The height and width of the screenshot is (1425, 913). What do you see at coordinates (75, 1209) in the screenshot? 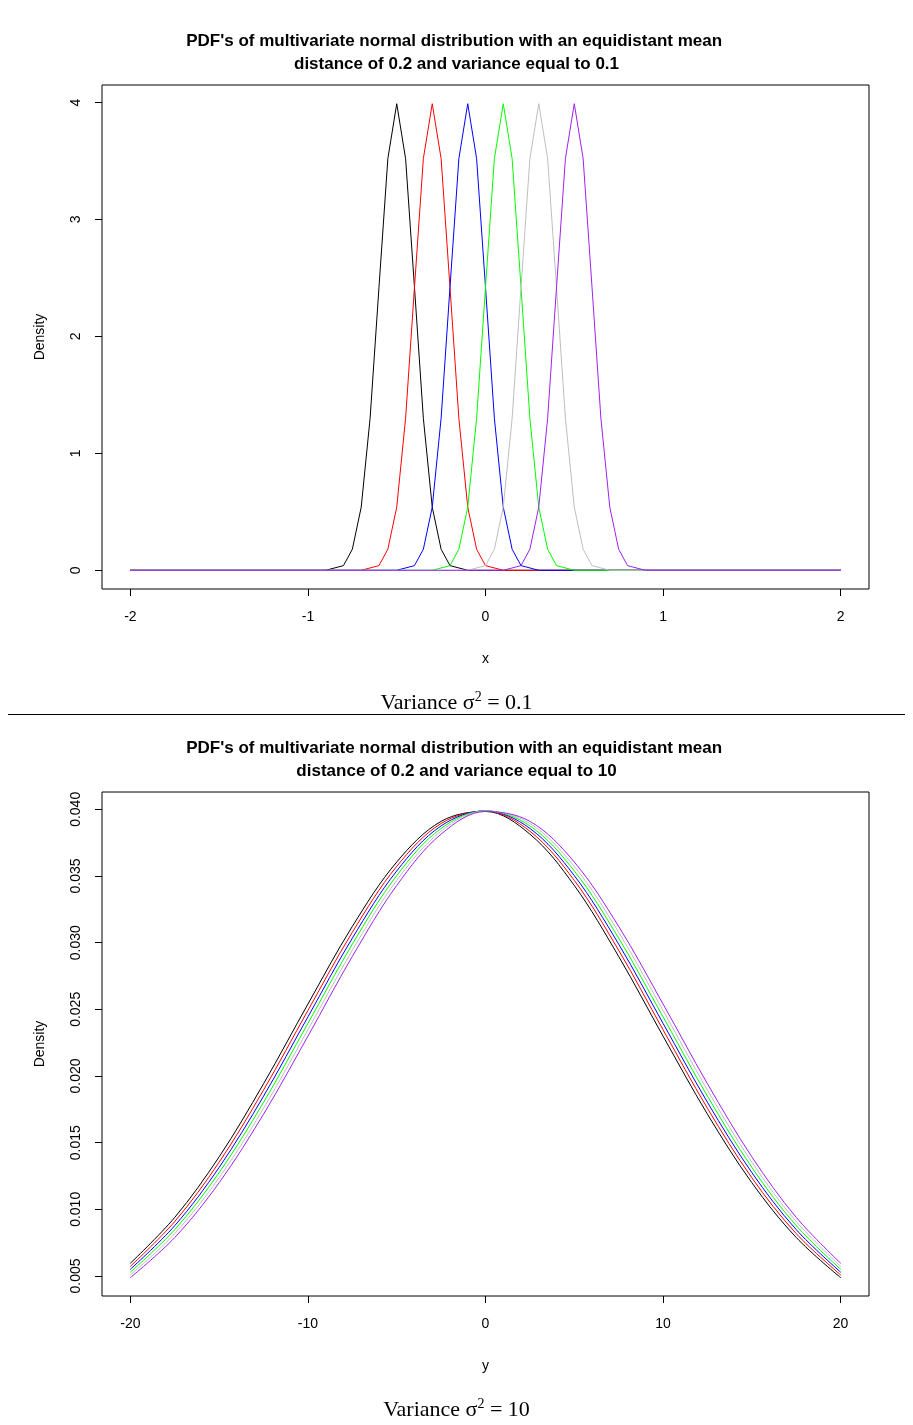
I see `y-tick-label: 0.010` at bounding box center [75, 1209].